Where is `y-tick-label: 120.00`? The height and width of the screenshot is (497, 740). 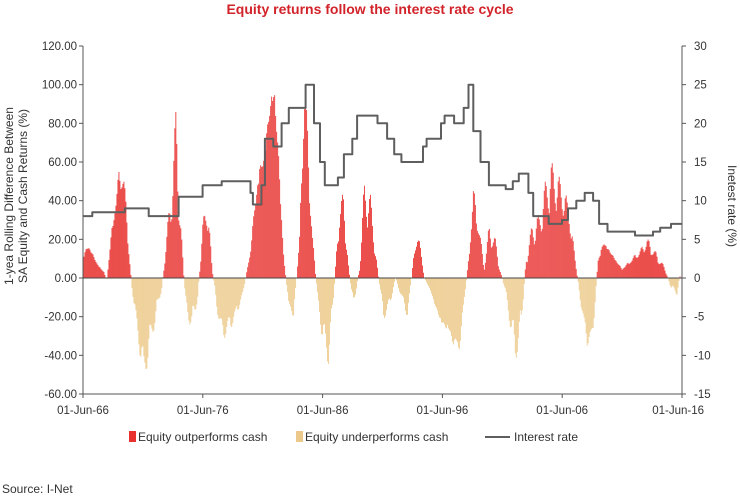
y-tick-label: 120.00 is located at coordinates (59, 47).